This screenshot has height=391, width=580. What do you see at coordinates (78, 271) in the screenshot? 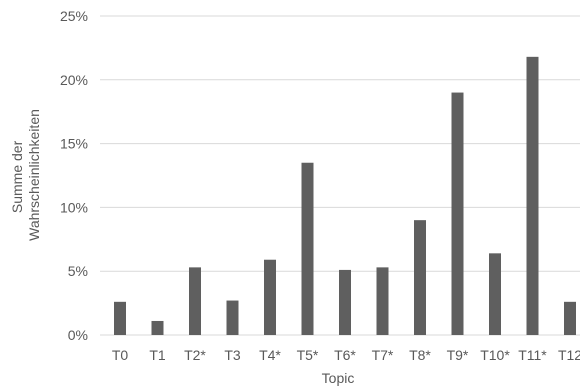
I see `y-tick-label: 5%` at bounding box center [78, 271].